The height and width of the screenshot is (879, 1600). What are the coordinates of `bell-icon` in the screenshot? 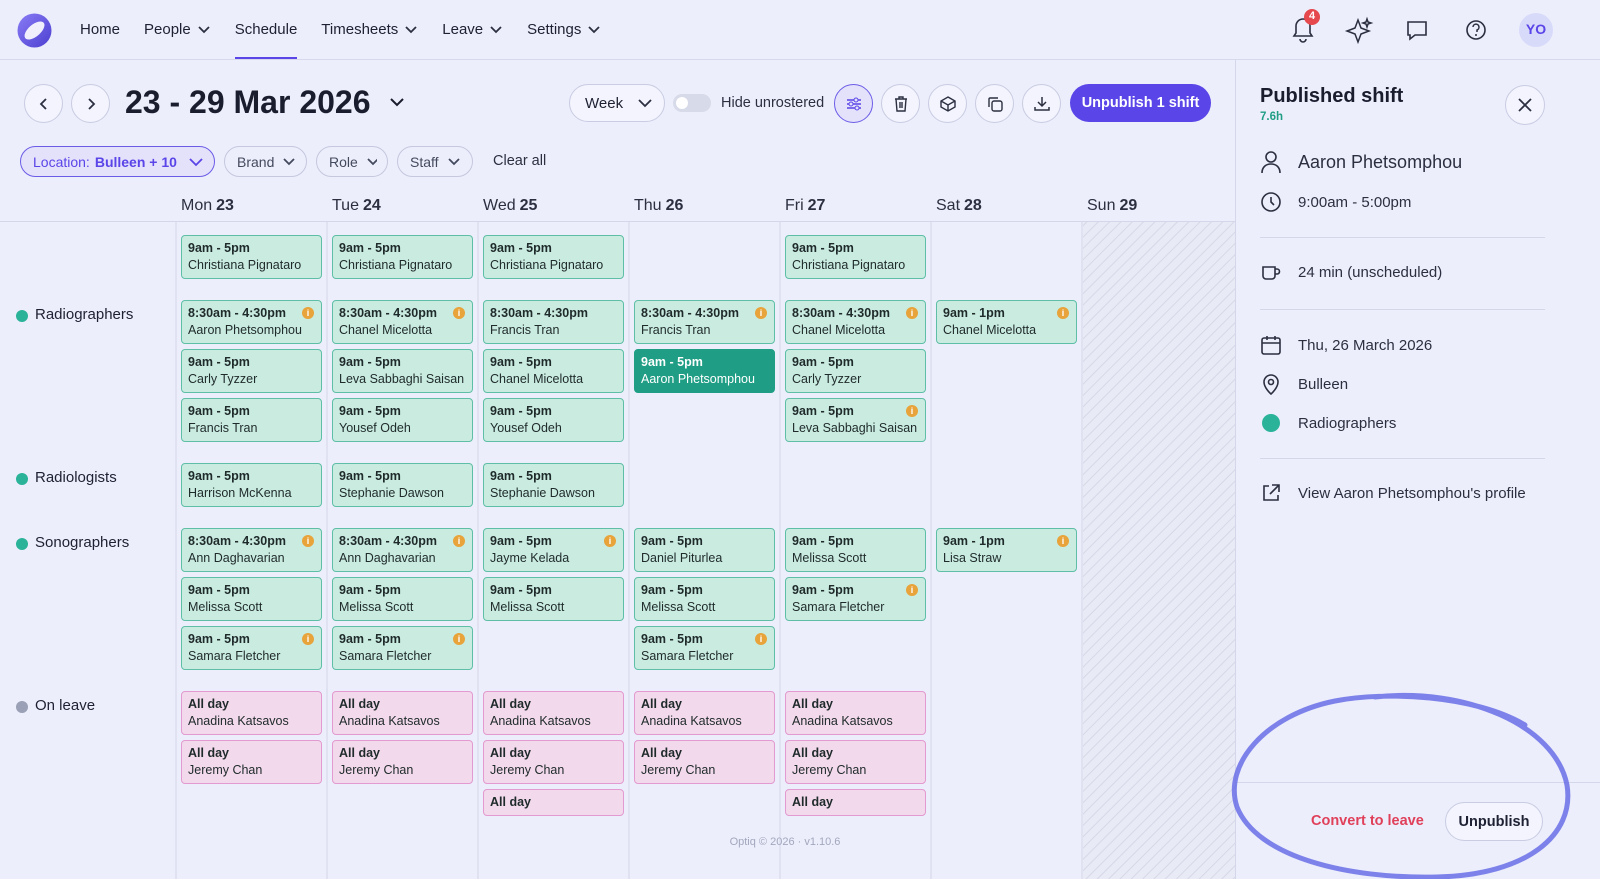 It's located at (1303, 30).